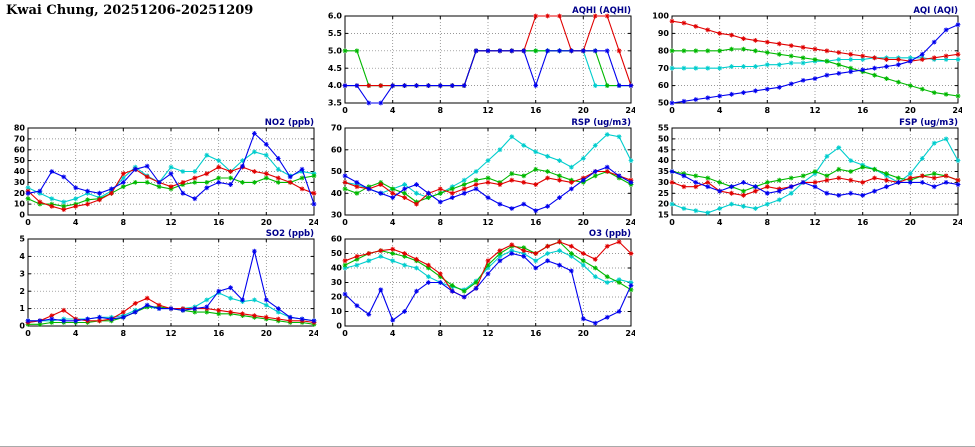 This screenshot has width=975, height=447. I want to click on svg-text: 6.0, so click(335, 16).